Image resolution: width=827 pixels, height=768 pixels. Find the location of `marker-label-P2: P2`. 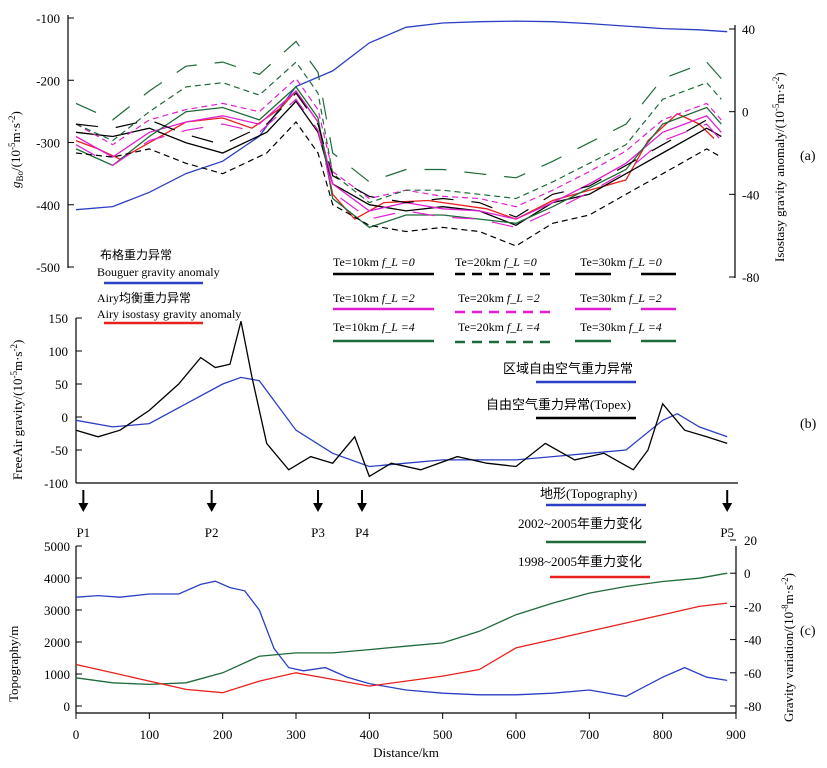

marker-label-P2: P2 is located at coordinates (212, 532).